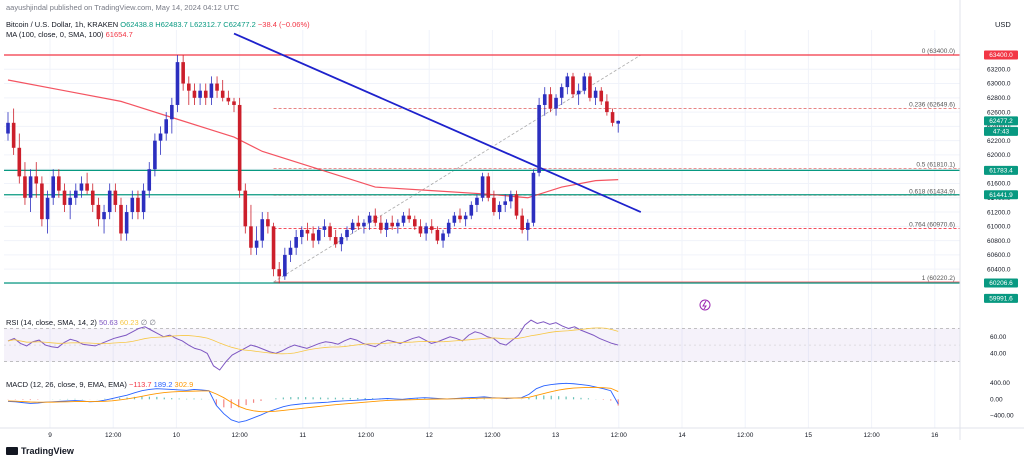 The height and width of the screenshot is (461, 1024). What do you see at coordinates (163, 384) in the screenshot?
I see `macd-line-value: 189.2` at bounding box center [163, 384].